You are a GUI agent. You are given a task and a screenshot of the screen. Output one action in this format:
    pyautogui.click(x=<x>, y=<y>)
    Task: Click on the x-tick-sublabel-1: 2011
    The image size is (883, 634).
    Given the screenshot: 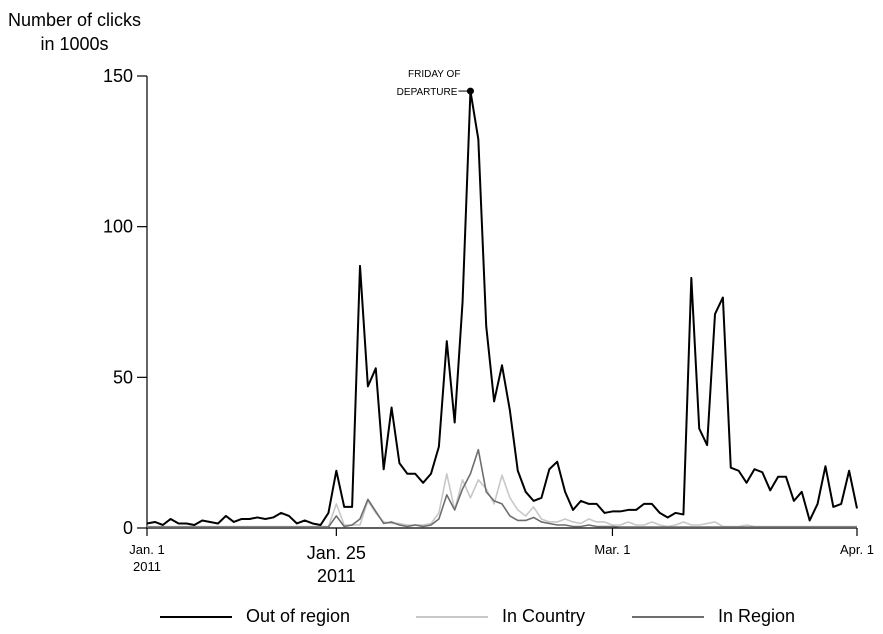 What is the action you would take?
    pyautogui.click(x=336, y=576)
    